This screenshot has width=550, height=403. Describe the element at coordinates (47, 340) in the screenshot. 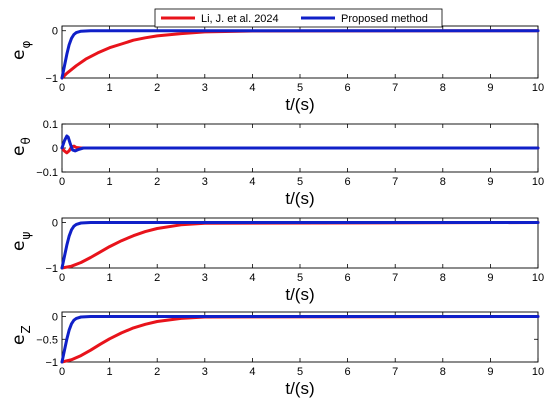

I see `y-tick-label: −0.5` at that location.